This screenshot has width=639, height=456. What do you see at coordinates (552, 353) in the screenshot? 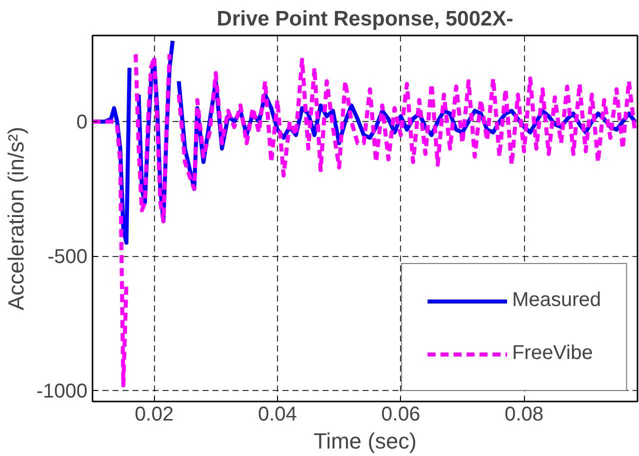
I see `legend-label: FreeVibe` at bounding box center [552, 353].